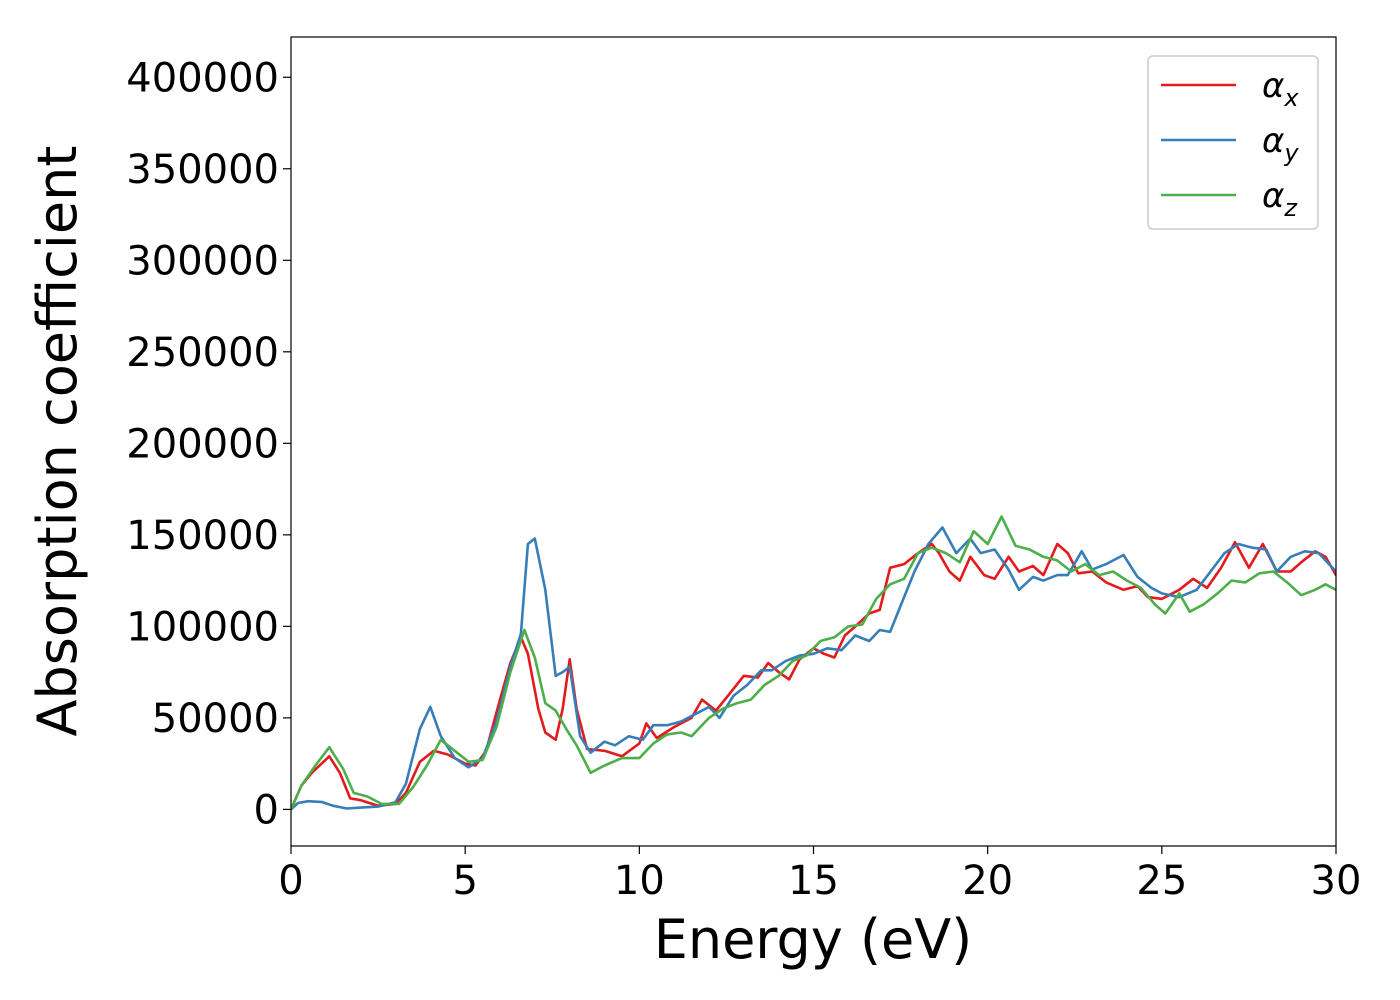  Describe the element at coordinates (1161, 881) in the screenshot. I see `x-tick-label: 25` at that location.